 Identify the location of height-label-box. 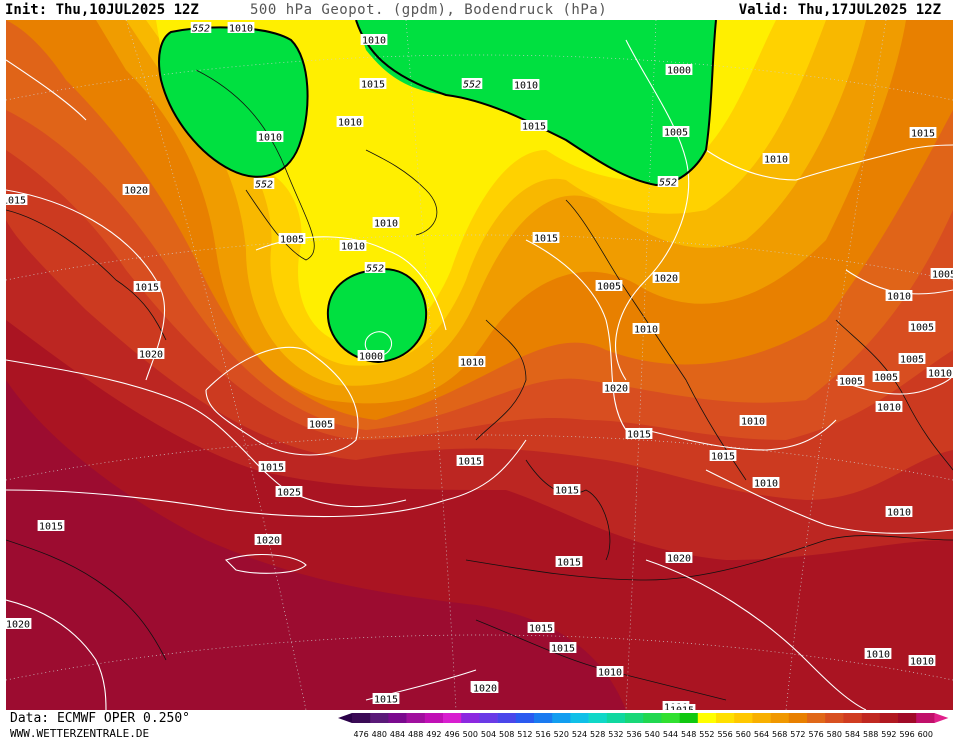
(201, 27).